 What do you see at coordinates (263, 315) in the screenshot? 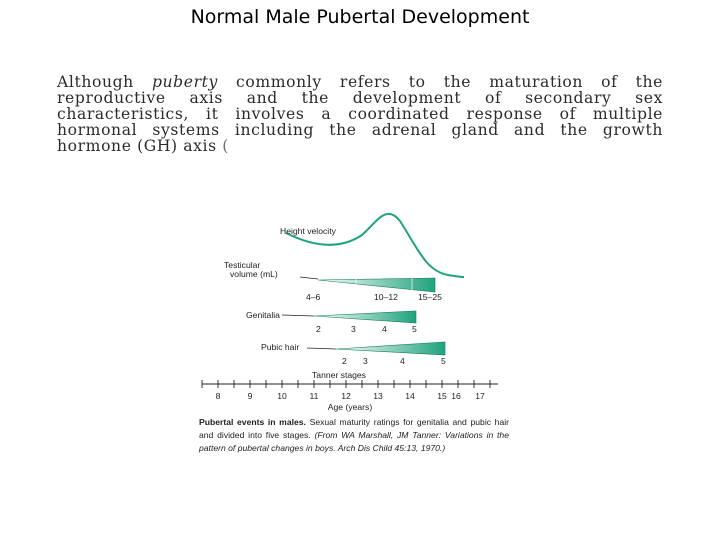
I see `genitalia-label: Genitalia` at bounding box center [263, 315].